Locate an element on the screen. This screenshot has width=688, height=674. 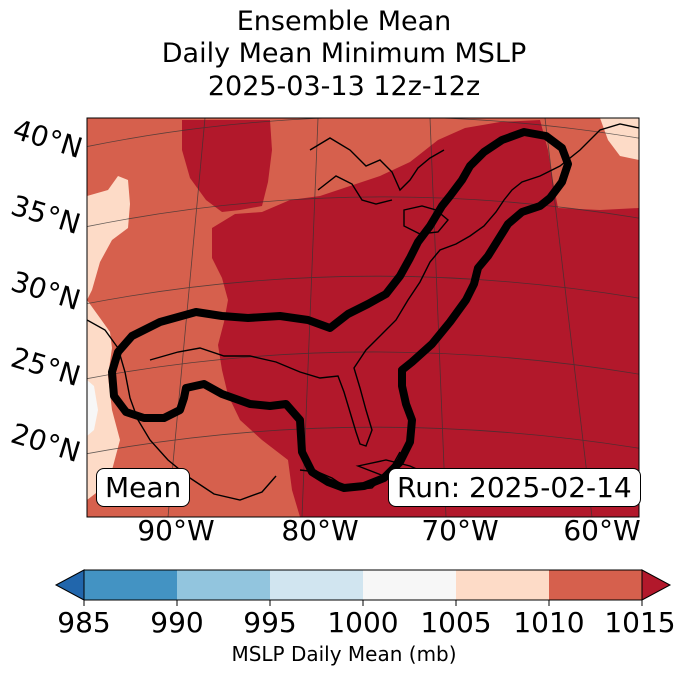
lon-label-90: 90°W is located at coordinates (176, 530).